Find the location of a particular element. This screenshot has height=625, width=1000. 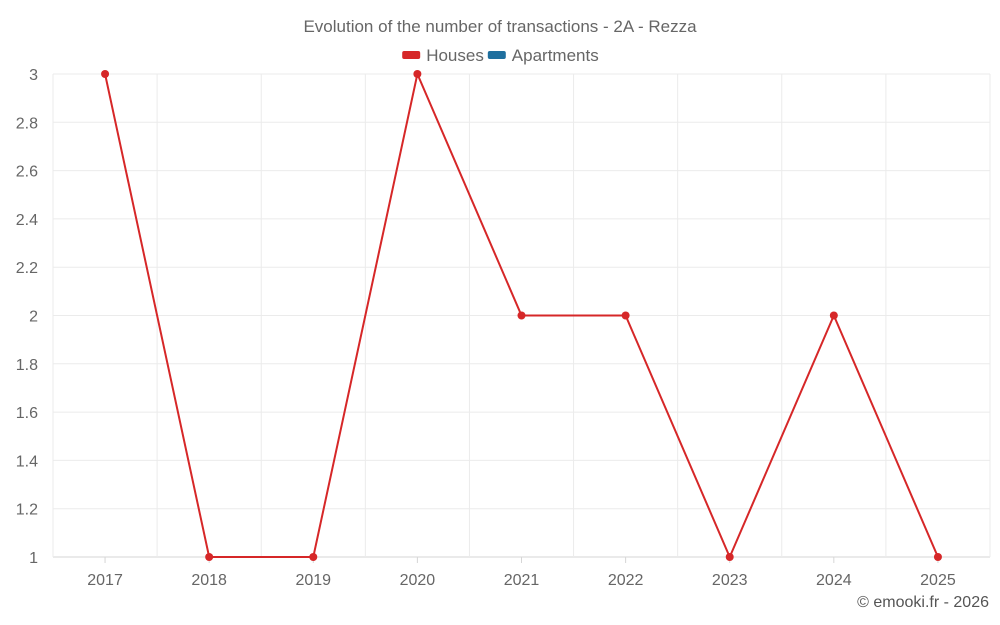

y-tick-label: 1.8 is located at coordinates (27, 365).